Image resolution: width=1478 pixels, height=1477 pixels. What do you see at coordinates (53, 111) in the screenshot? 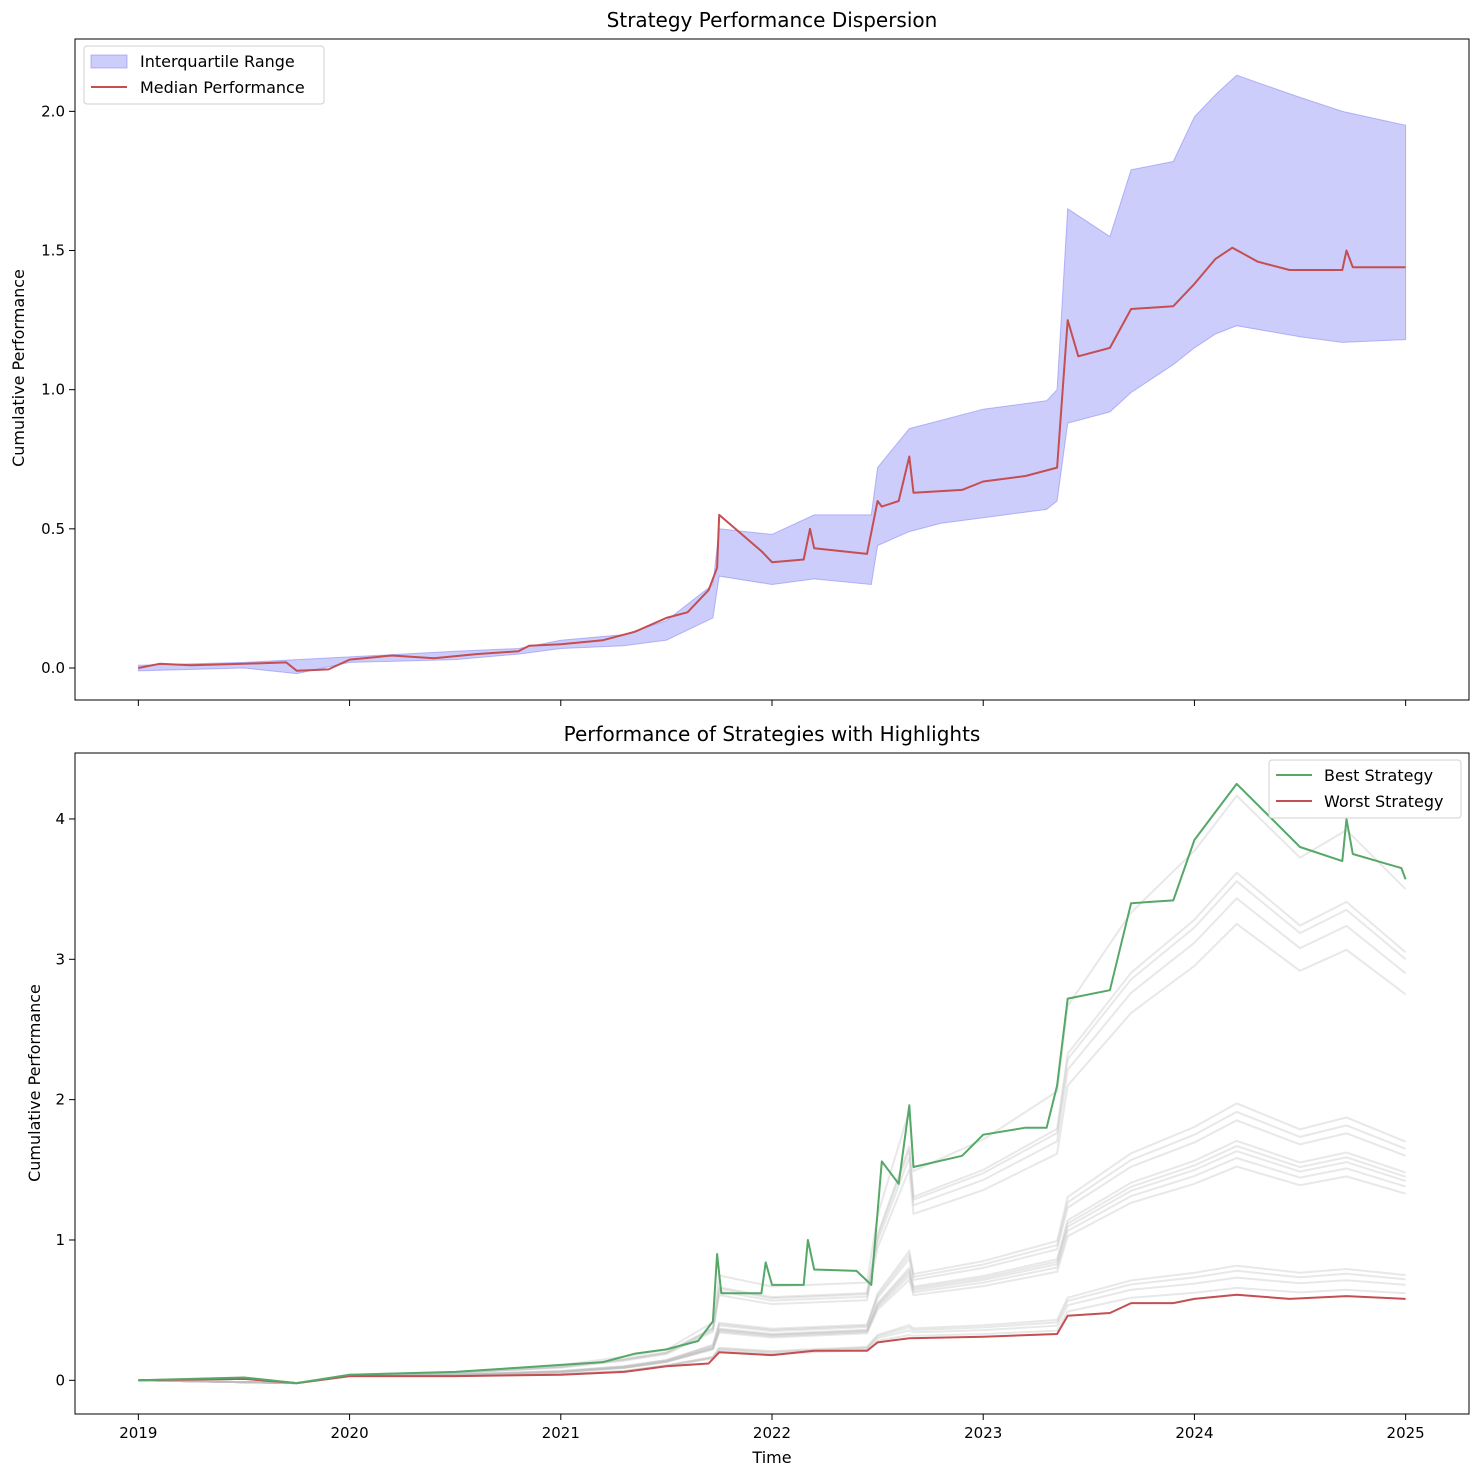
I see `y-tick-label: 2.0` at bounding box center [53, 111].